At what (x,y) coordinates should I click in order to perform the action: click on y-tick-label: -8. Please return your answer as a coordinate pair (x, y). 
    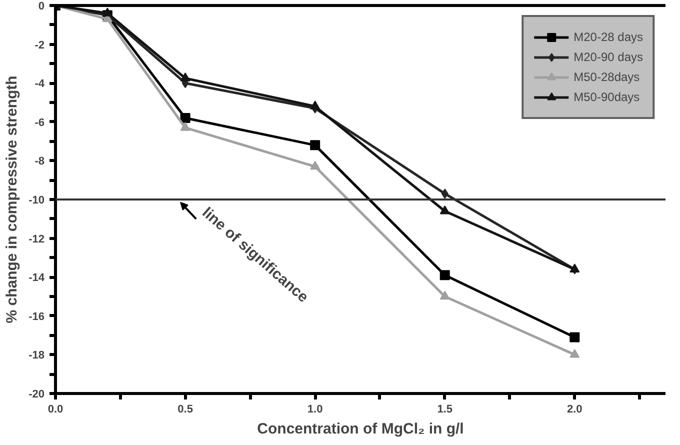
    Looking at the image, I should click on (39, 162).